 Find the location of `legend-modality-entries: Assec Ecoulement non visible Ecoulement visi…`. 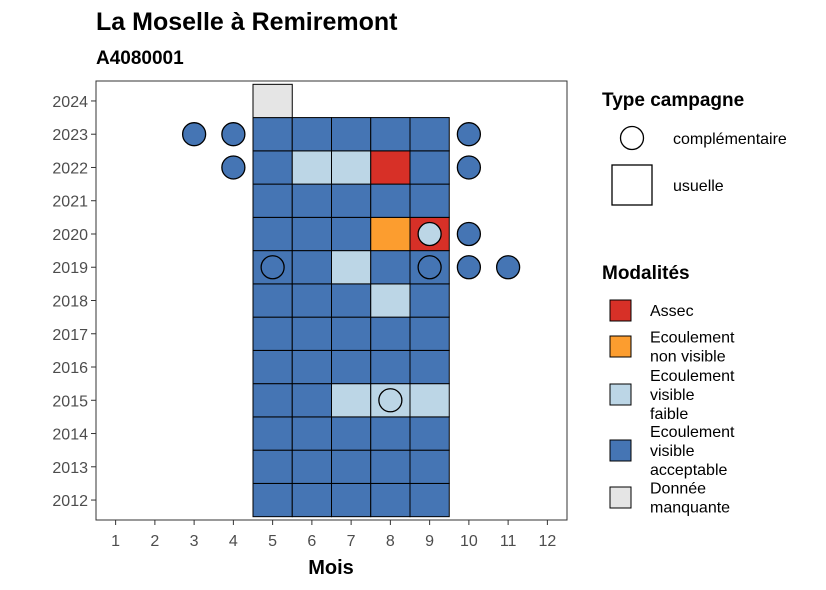

legend-modality-entries: Assec Ecoulement non visible Ecoulement visi… is located at coordinates (672, 408).